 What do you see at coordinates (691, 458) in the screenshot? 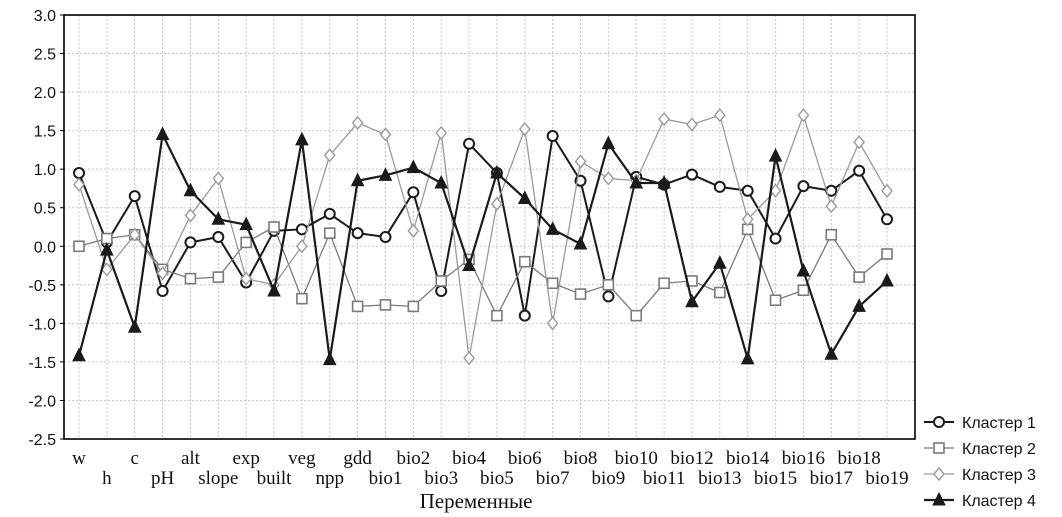
I see `x-tick-label: bio12` at bounding box center [691, 458].